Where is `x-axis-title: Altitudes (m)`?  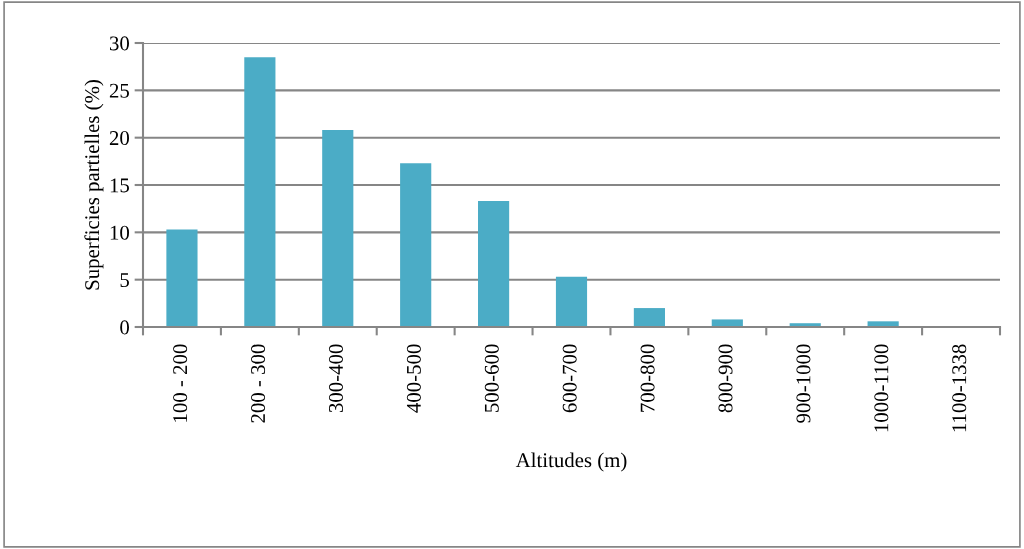
x-axis-title: Altitudes (m) is located at coordinates (571, 462).